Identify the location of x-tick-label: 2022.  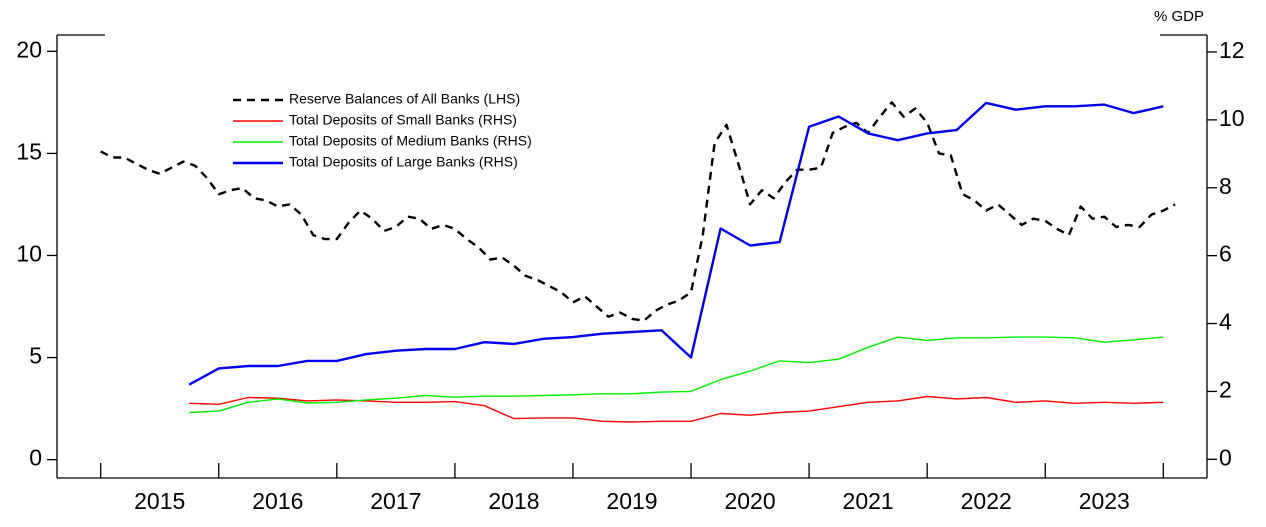
(986, 501).